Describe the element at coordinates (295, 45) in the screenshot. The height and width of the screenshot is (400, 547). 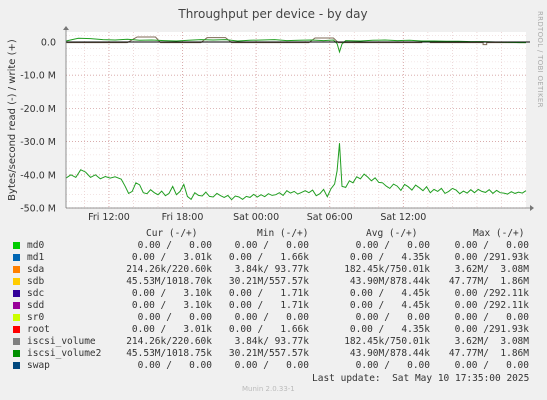
I see `series-line-sdb` at that location.